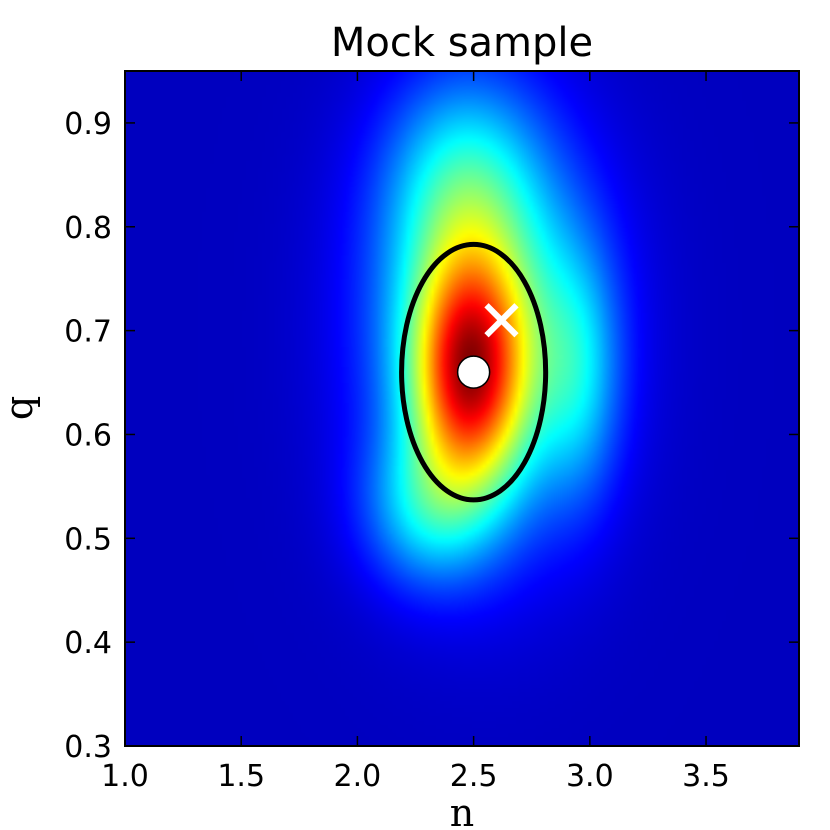  What do you see at coordinates (88, 643) in the screenshot?
I see `y-tick-label: 0.4` at bounding box center [88, 643].